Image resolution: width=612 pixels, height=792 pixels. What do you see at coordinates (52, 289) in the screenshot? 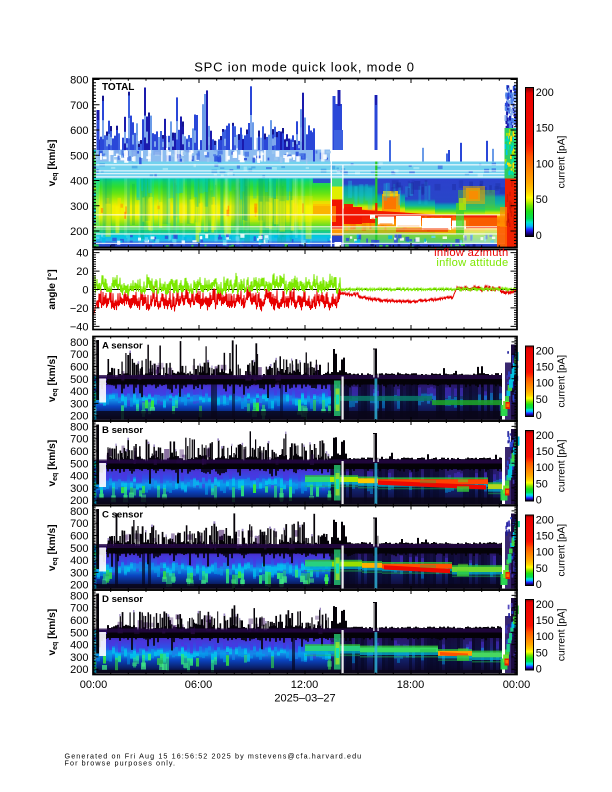
I see `svg-text: angle [°]` at bounding box center [52, 289].